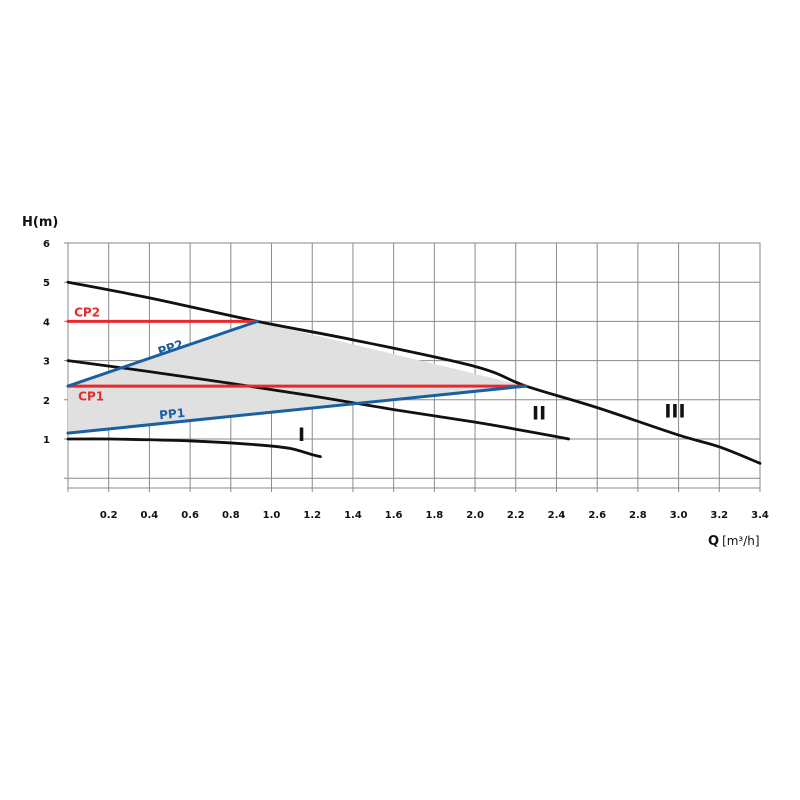 This screenshot has width=800, height=800. I want to click on y-axis-title: H(m), so click(40, 222).